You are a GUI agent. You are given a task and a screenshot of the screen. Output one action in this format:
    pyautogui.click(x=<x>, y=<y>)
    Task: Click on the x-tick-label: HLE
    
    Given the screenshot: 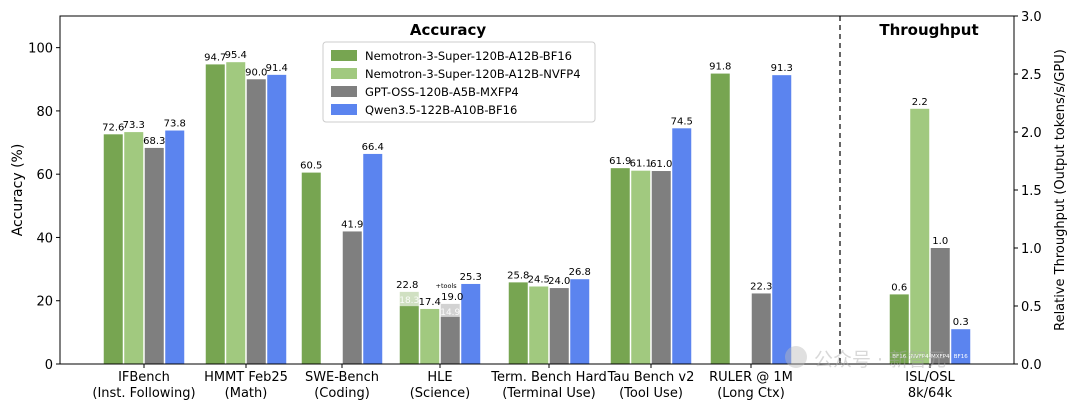 What is the action you would take?
    pyautogui.click(x=439, y=377)
    